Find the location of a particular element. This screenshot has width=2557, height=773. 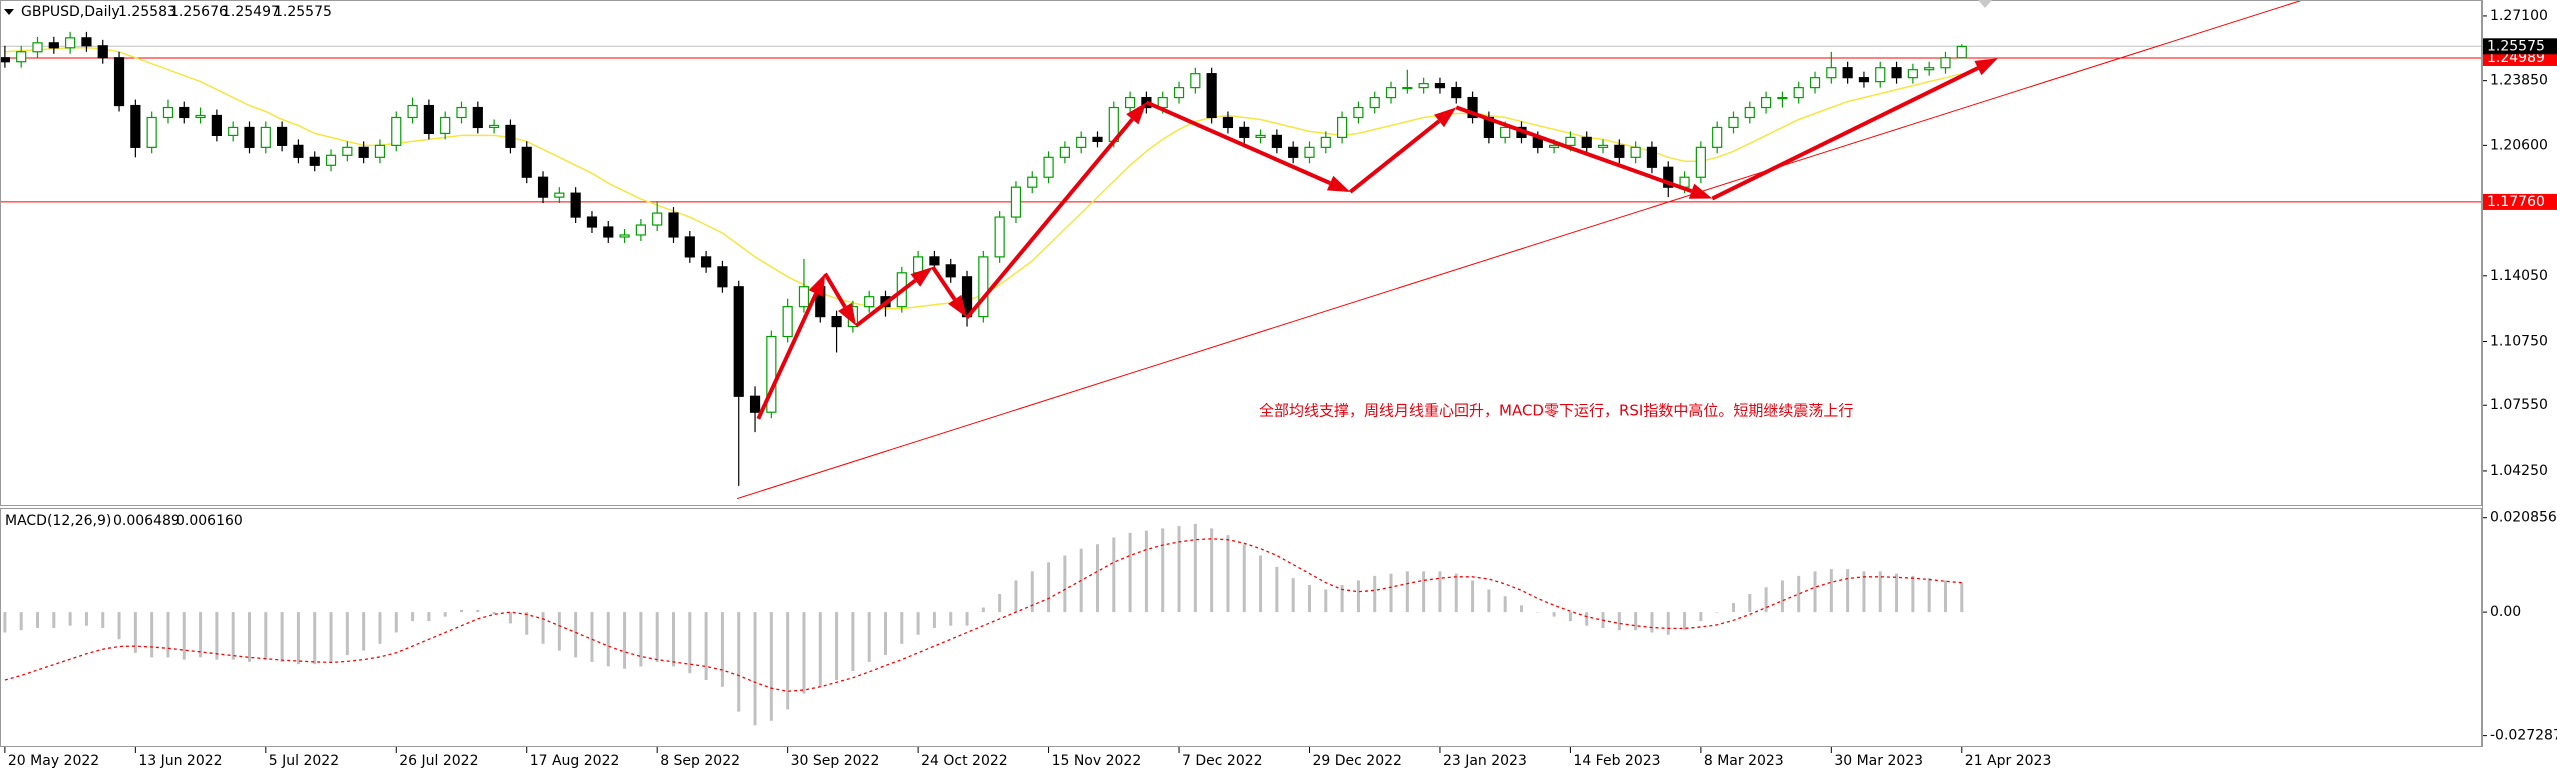

x-tick-label: 30 Mar 2023 is located at coordinates (1878, 761).